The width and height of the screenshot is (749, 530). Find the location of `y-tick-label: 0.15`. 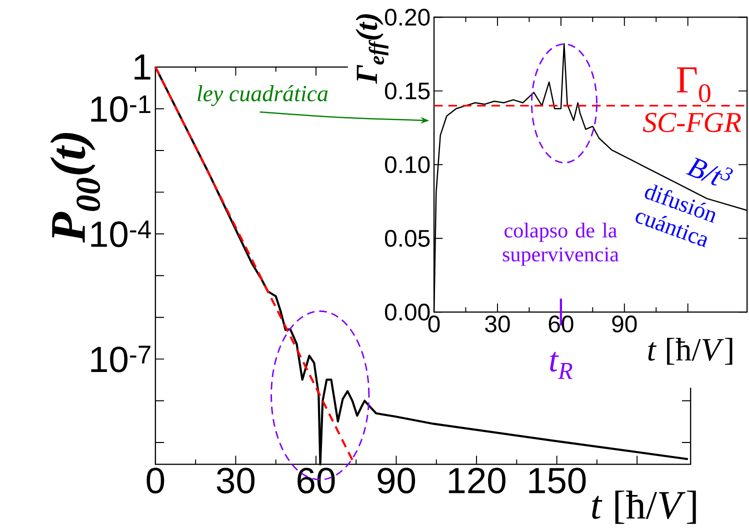

y-tick-label: 0.15 is located at coordinates (407, 91).